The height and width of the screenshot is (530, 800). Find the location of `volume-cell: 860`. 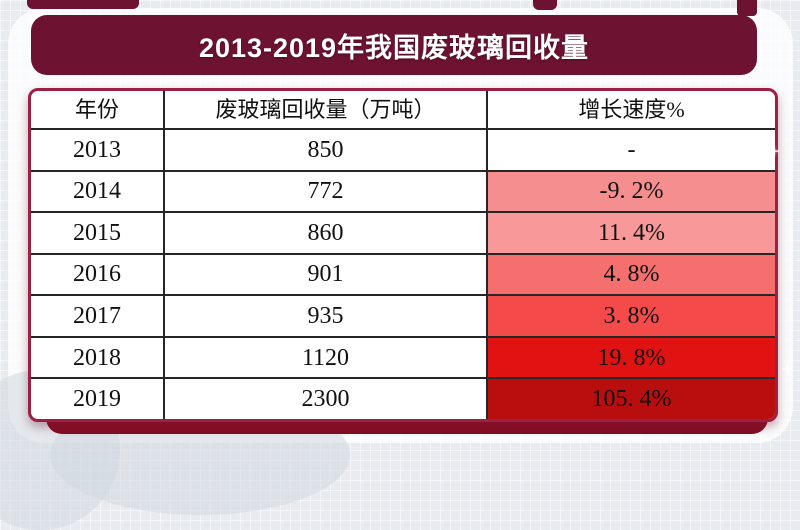

volume-cell: 860 is located at coordinates (324, 232).